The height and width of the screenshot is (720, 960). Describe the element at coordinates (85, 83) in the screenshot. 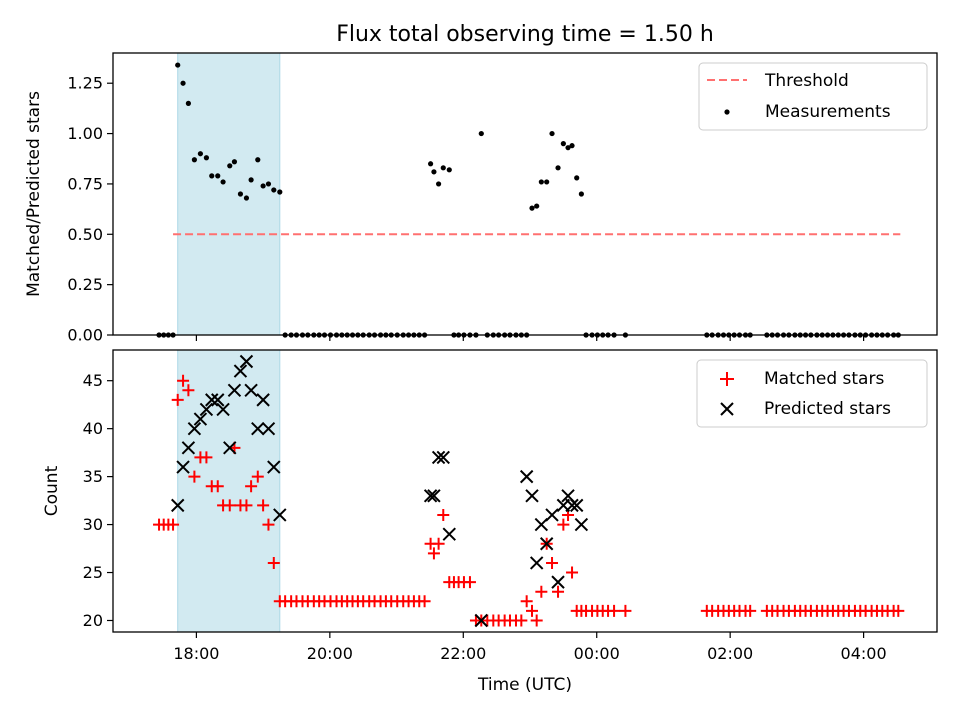

I see `top-ytick-label: 1.25` at that location.